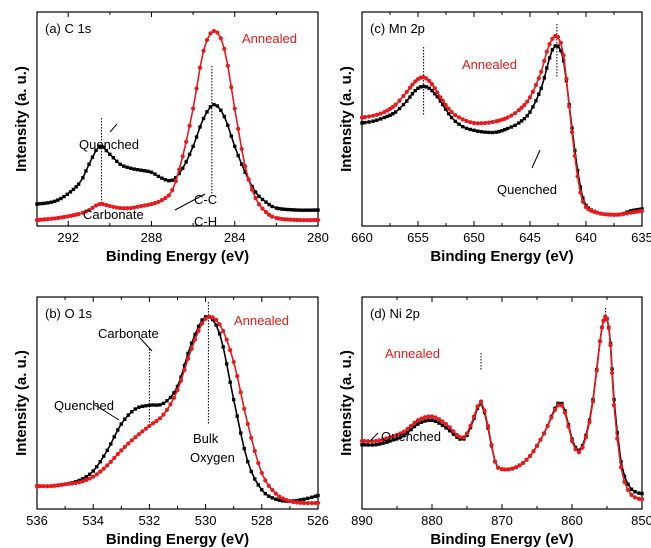 The width and height of the screenshot is (651, 548). I want to click on x-tick-label: 660, so click(362, 237).